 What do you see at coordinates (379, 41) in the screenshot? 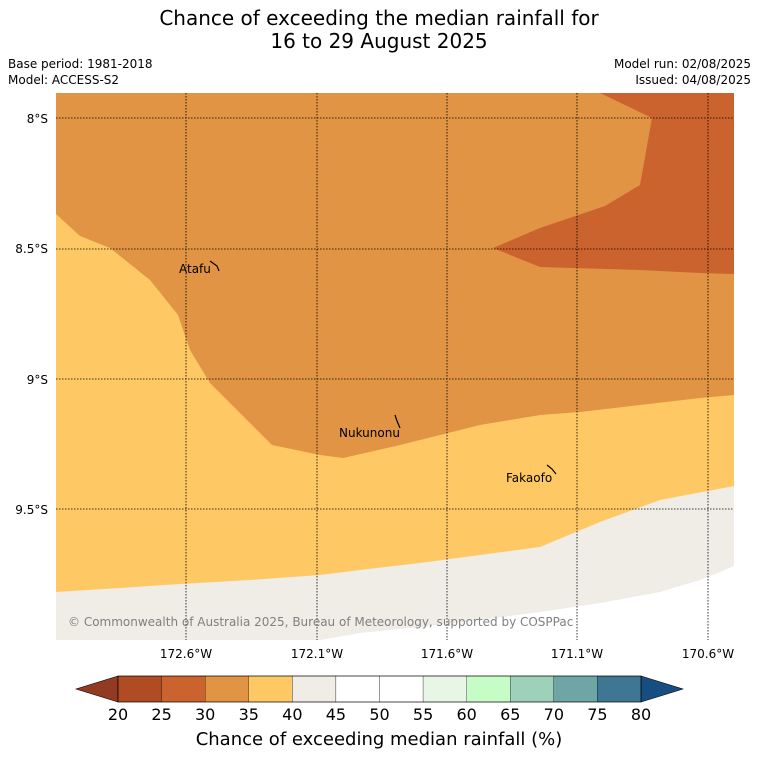
I see `map-title-line2: 16 to 29 August 2025` at bounding box center [379, 41].